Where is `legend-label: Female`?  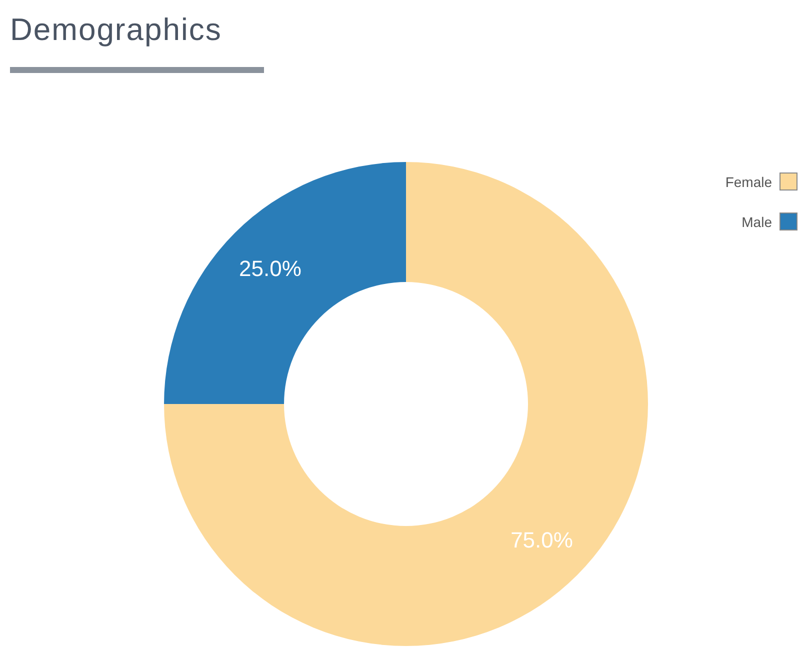 legend-label: Female is located at coordinates (748, 182).